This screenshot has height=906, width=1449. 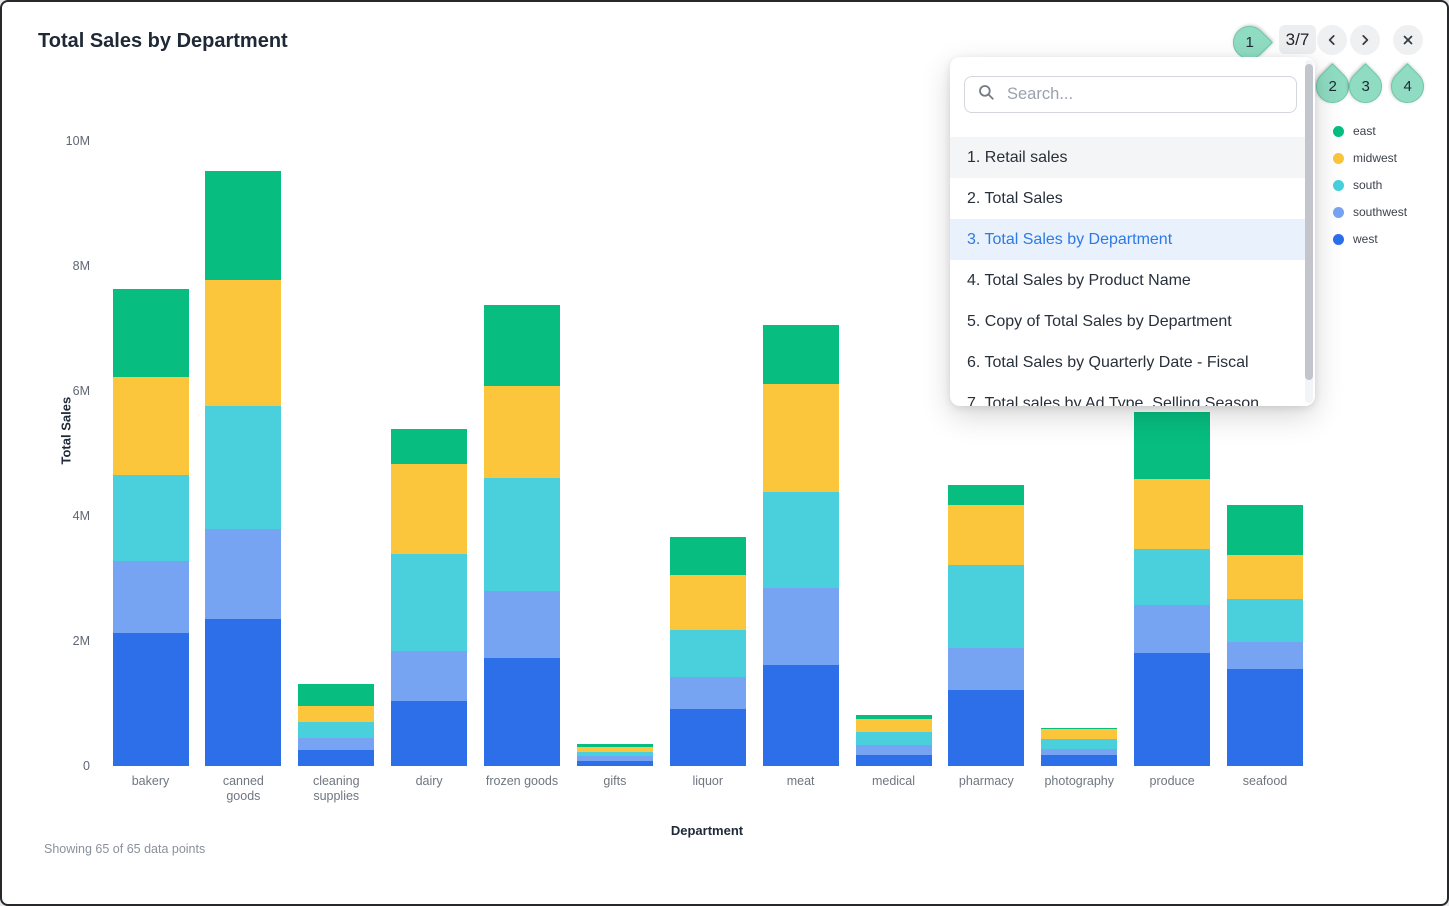 What do you see at coordinates (429, 509) in the screenshot?
I see `bar-segment-dairy-midwest` at bounding box center [429, 509].